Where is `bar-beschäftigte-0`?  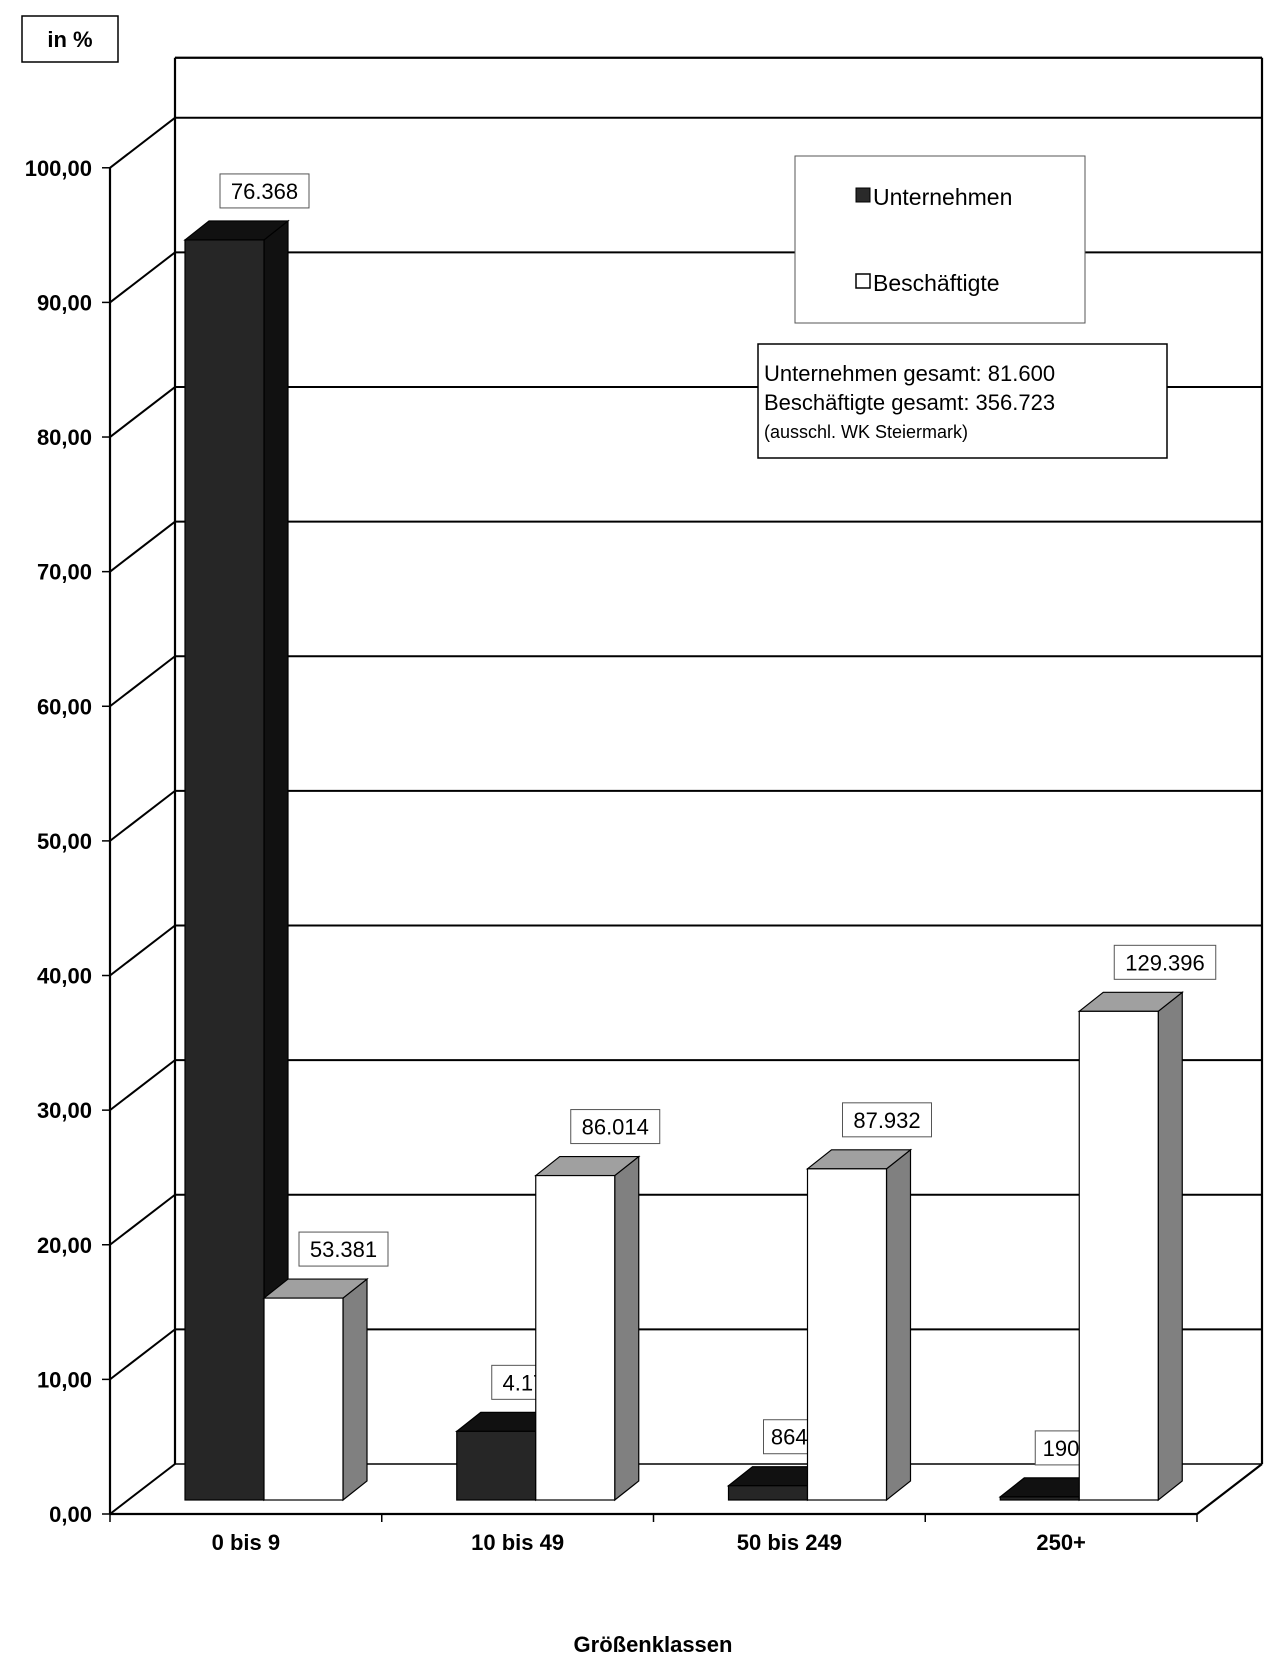 bar-beschäftigte-0 is located at coordinates (315, 1389).